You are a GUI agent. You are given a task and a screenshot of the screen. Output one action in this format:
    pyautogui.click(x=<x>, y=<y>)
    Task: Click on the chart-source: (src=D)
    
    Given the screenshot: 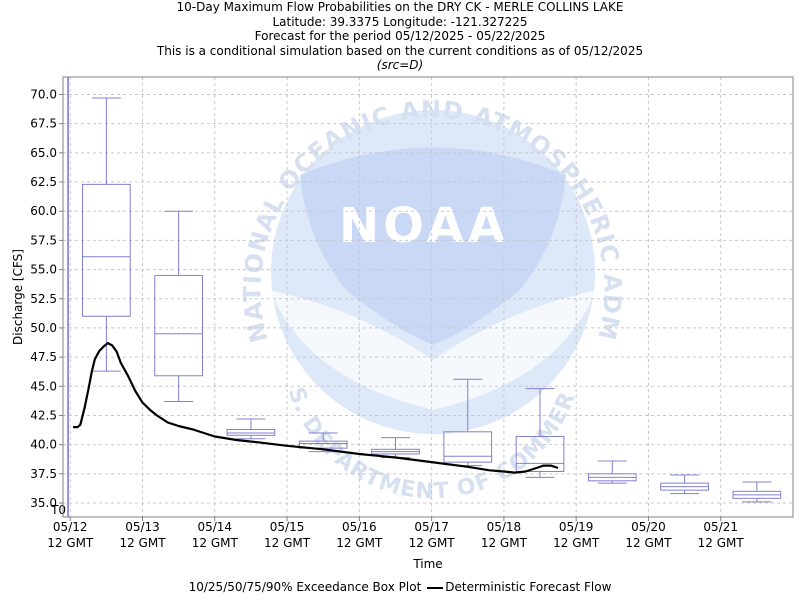 What is the action you would take?
    pyautogui.click(x=400, y=65)
    